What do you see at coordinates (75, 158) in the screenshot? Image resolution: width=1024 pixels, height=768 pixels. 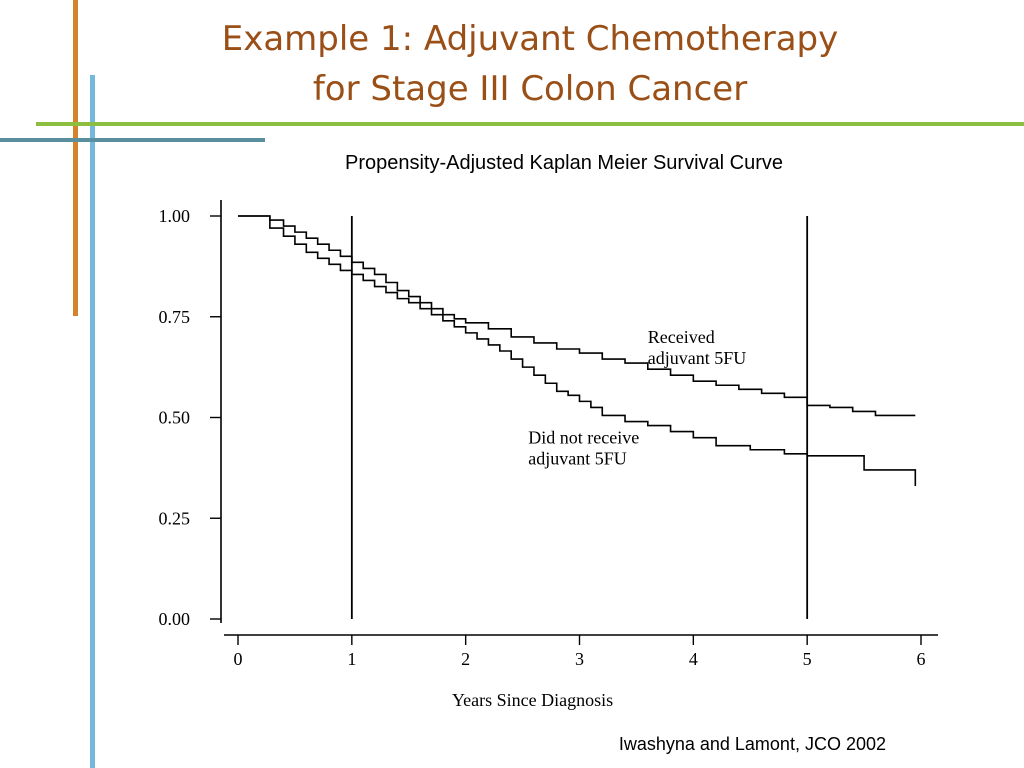 I see `accent-bar-orange` at bounding box center [75, 158].